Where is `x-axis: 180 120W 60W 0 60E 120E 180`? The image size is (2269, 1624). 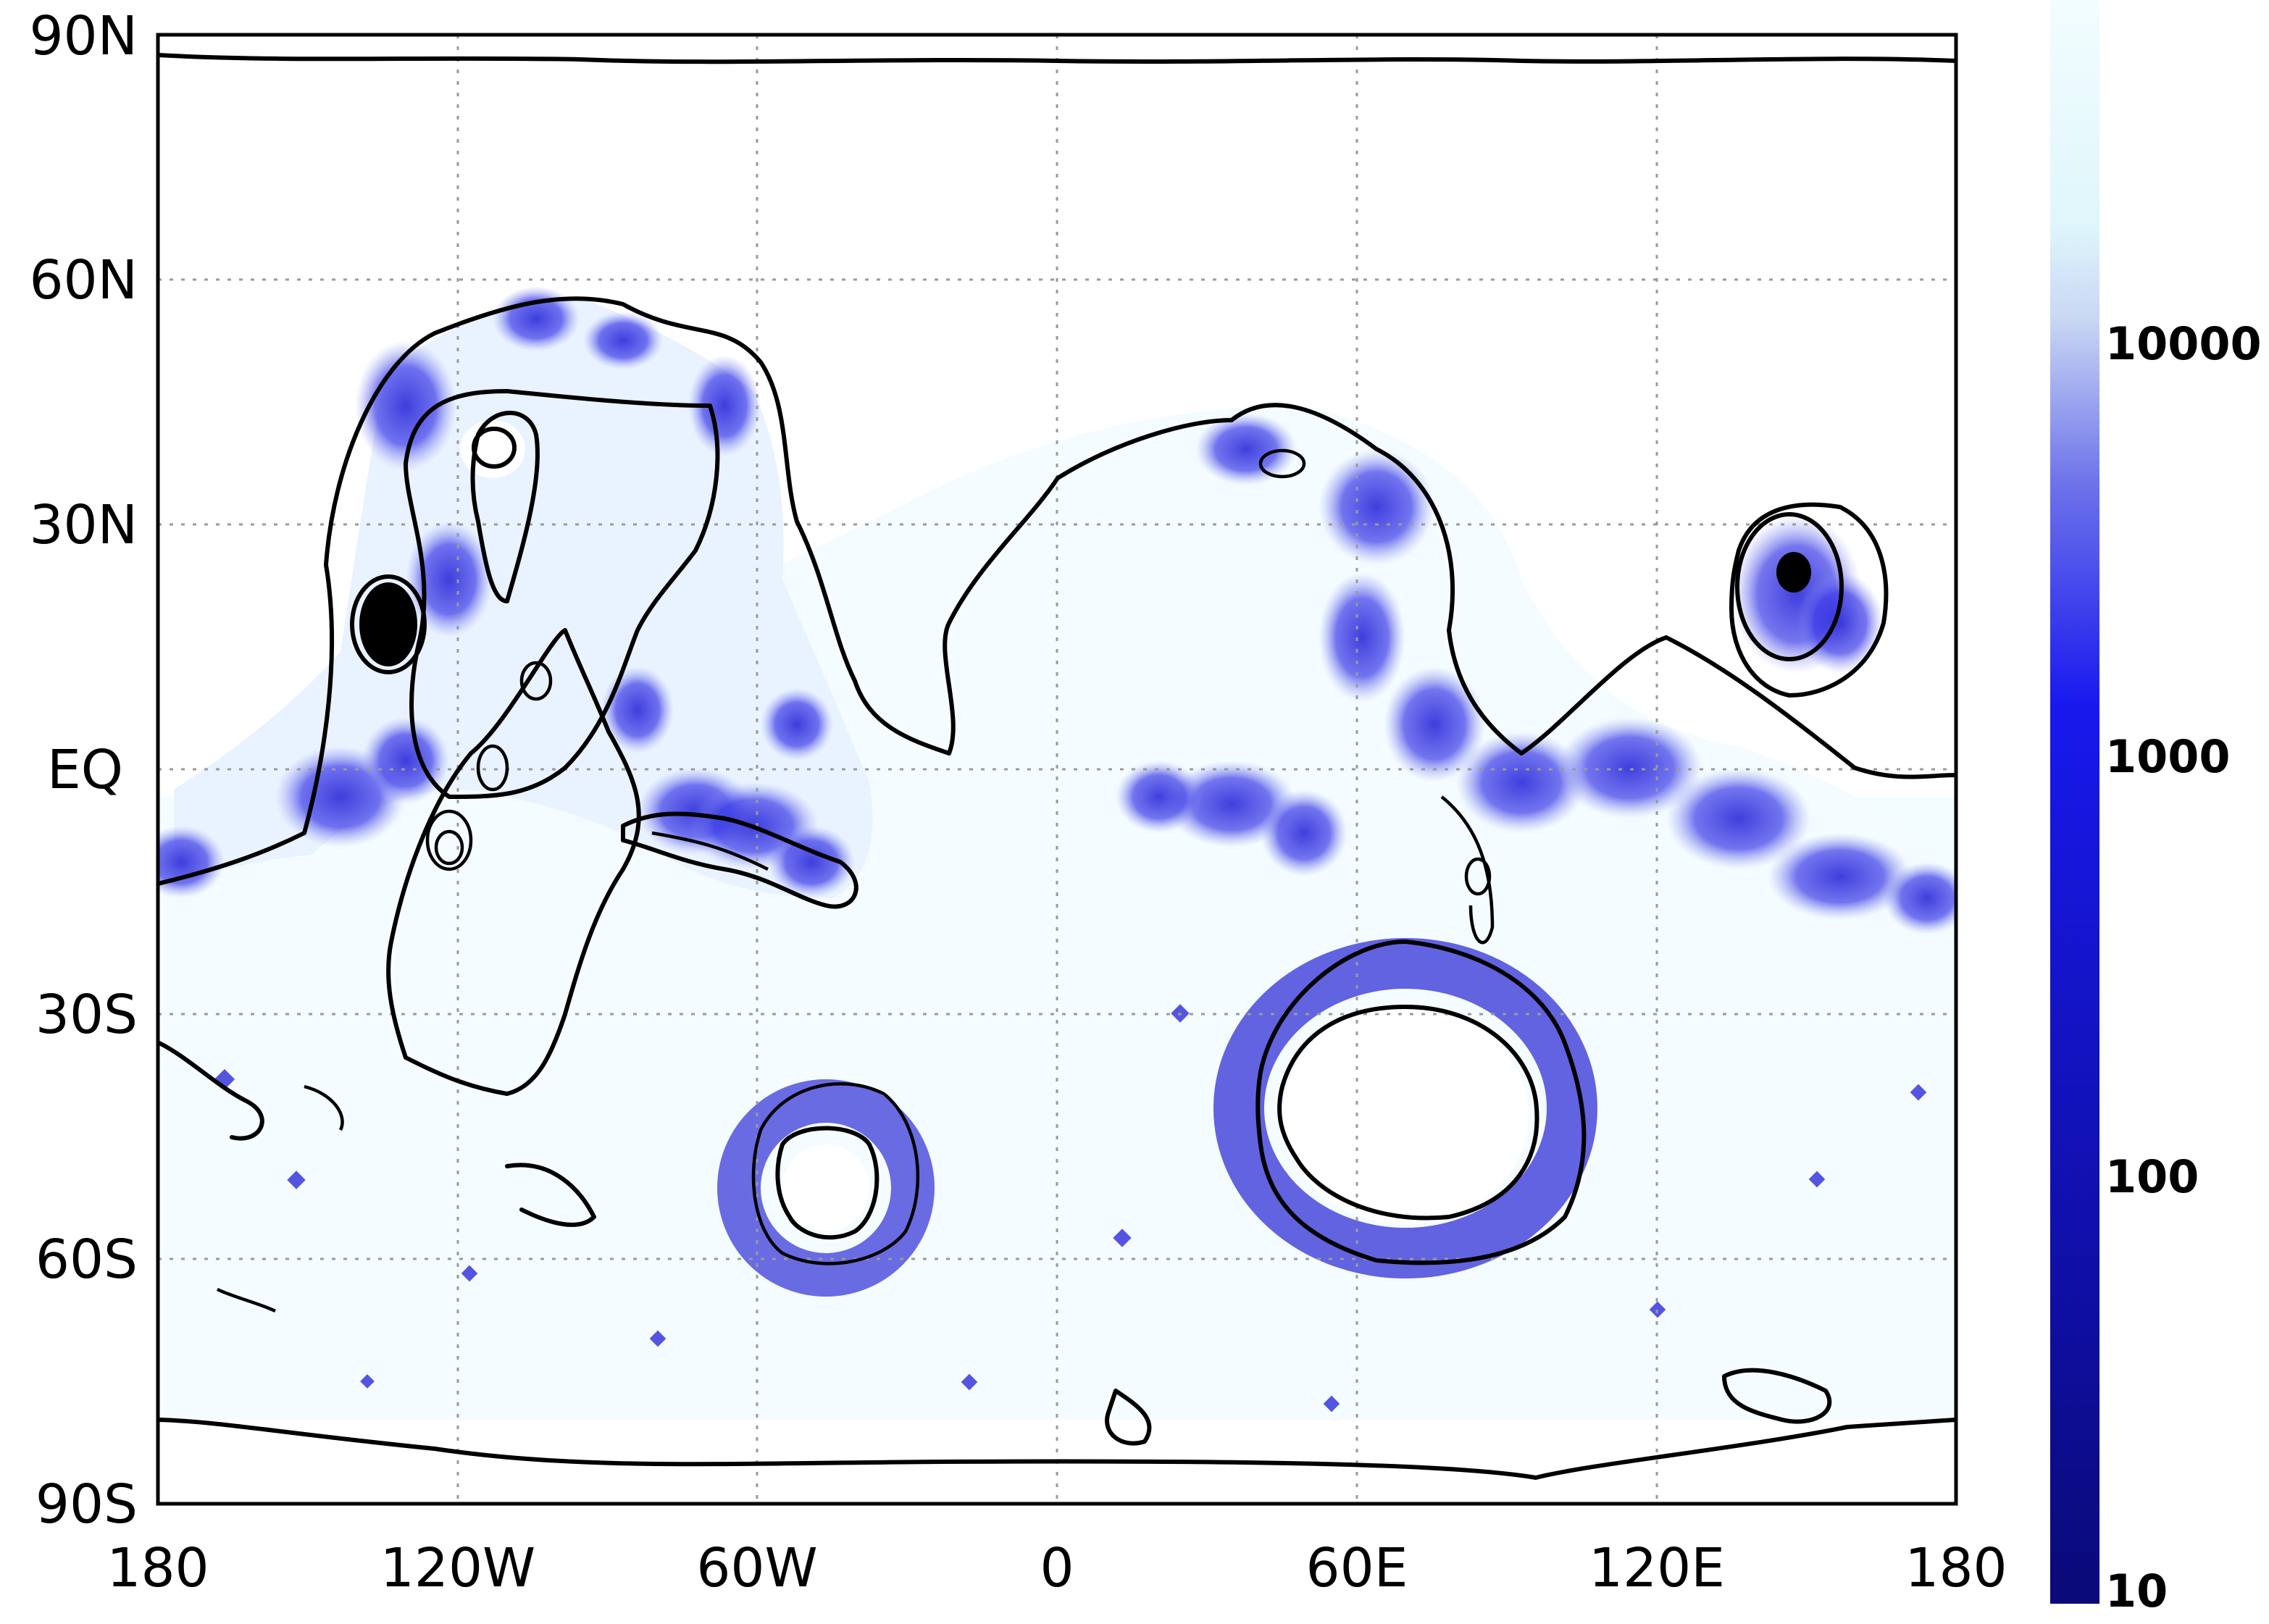 x-axis: 180 120W 60W 0 60E 120E 180 is located at coordinates (1056, 1568).